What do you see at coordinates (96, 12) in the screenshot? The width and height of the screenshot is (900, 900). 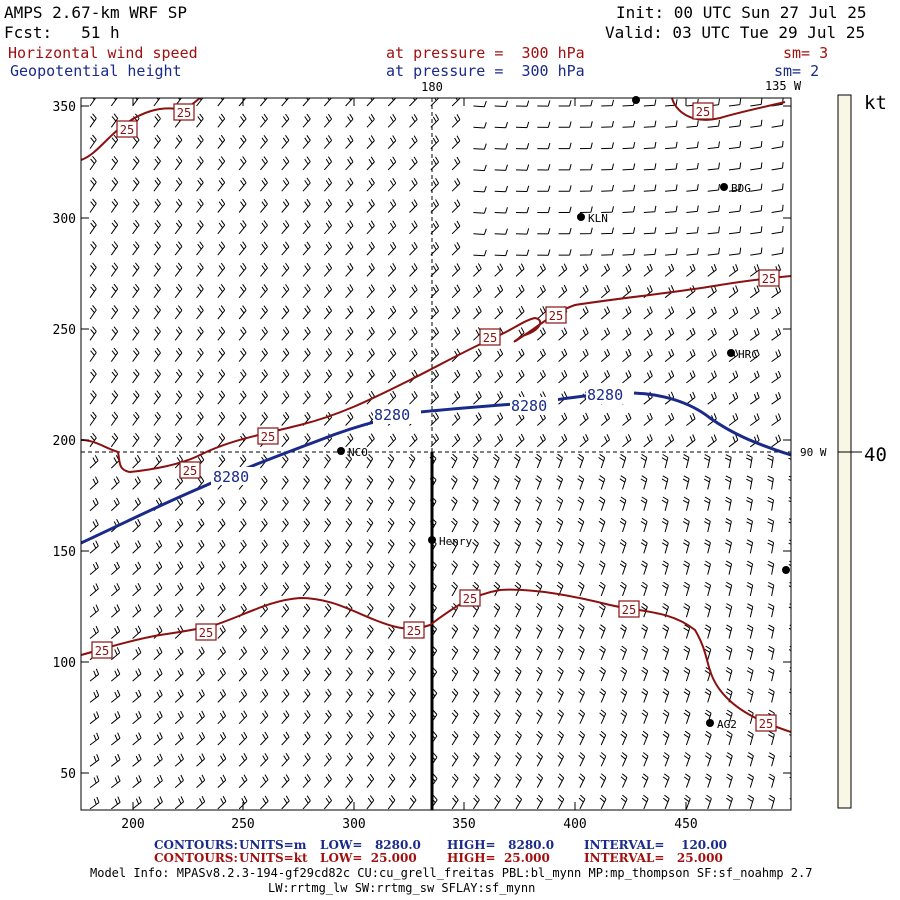 I see `model-title: AMPS 2.67-km WRF SP` at bounding box center [96, 12].